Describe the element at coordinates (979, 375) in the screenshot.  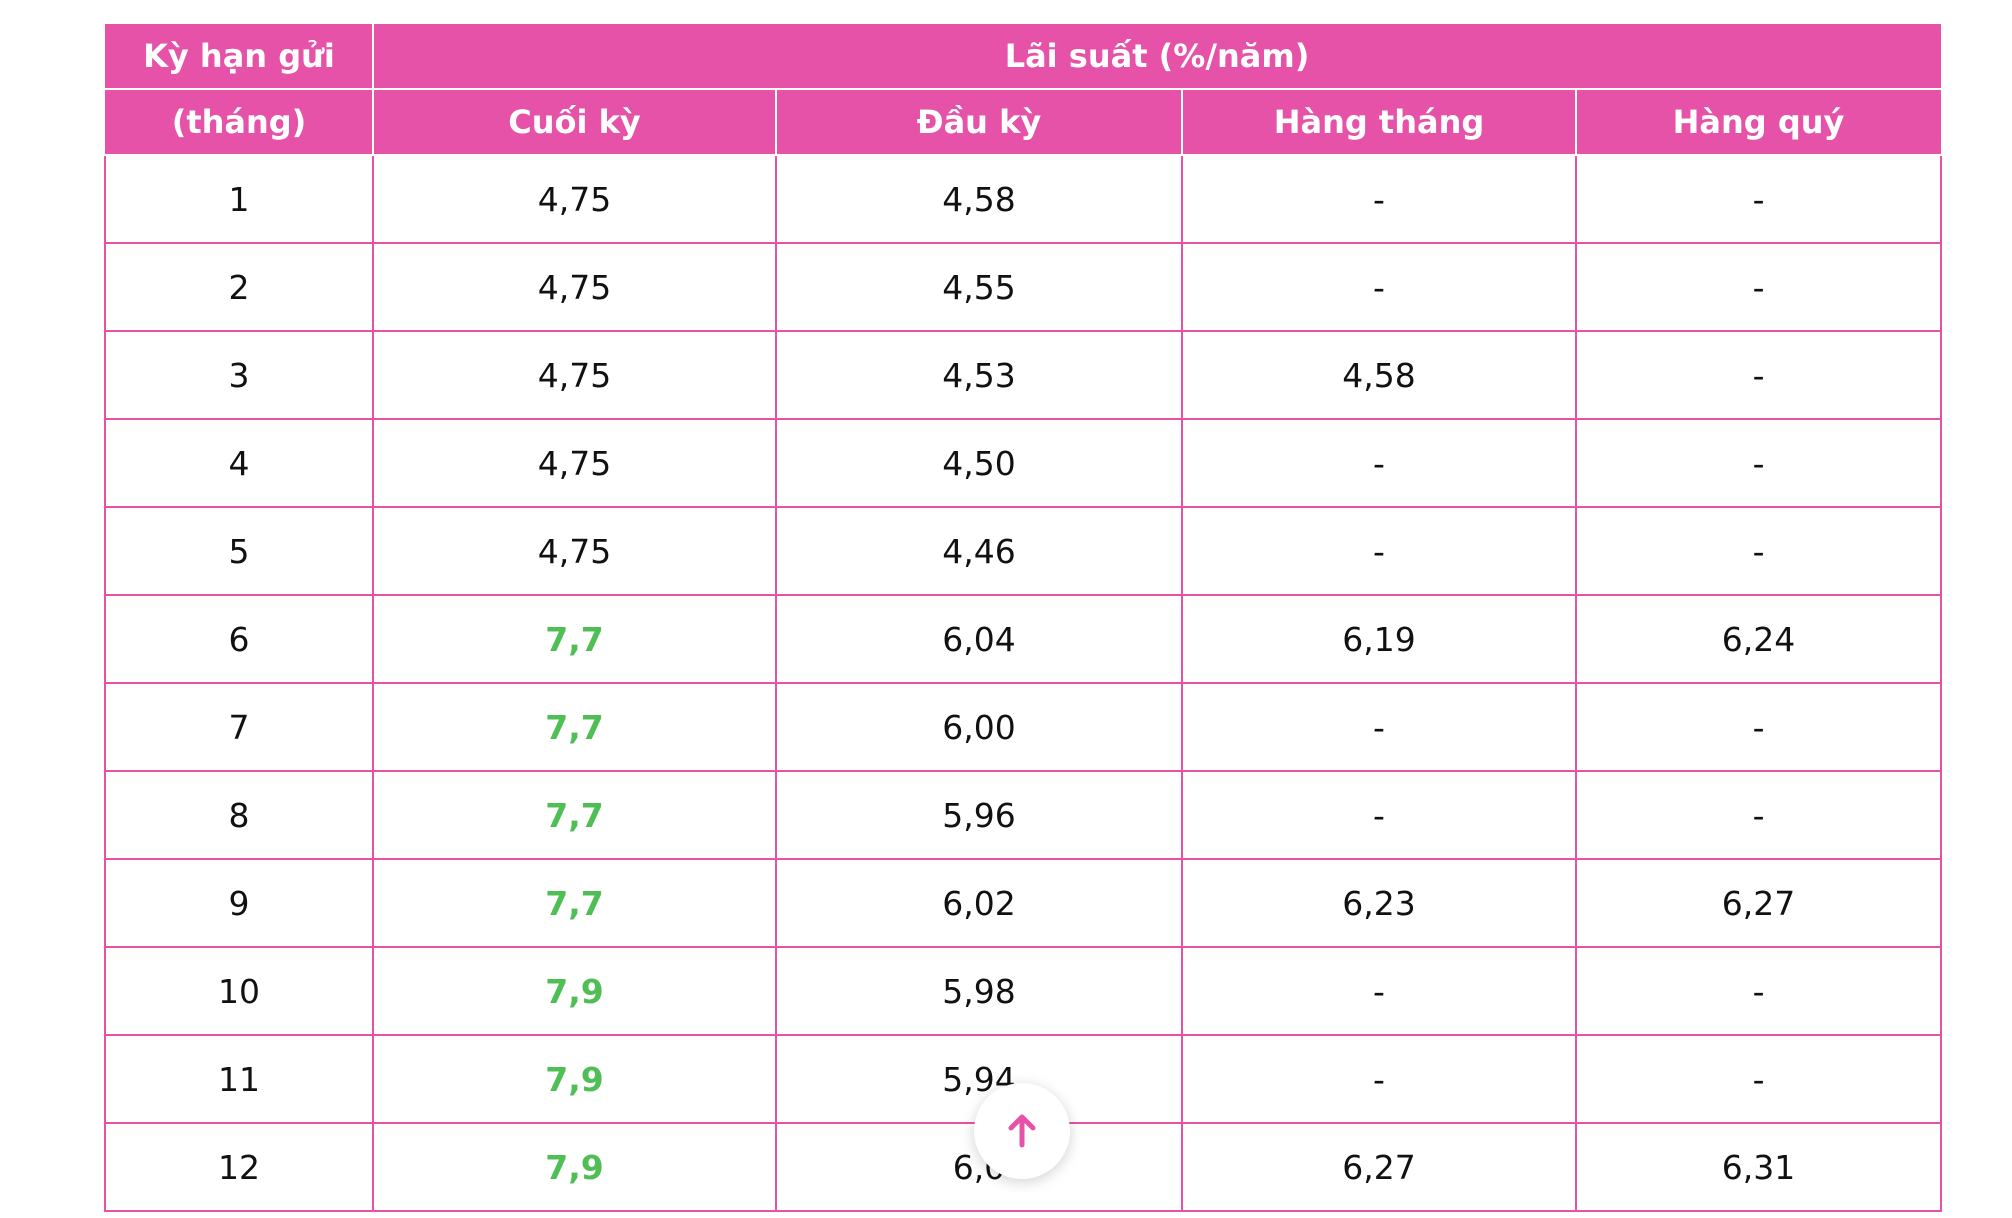
I see `rate-cell: 4,53` at that location.